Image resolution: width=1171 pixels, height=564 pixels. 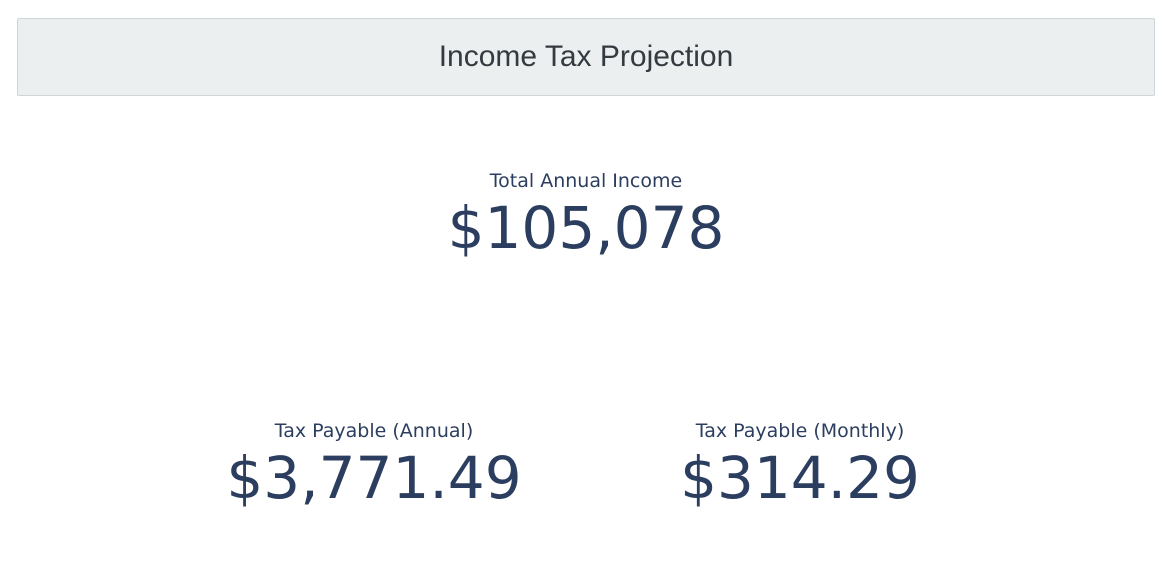 I want to click on total-income-label: Total Annual Income, so click(x=586, y=181).